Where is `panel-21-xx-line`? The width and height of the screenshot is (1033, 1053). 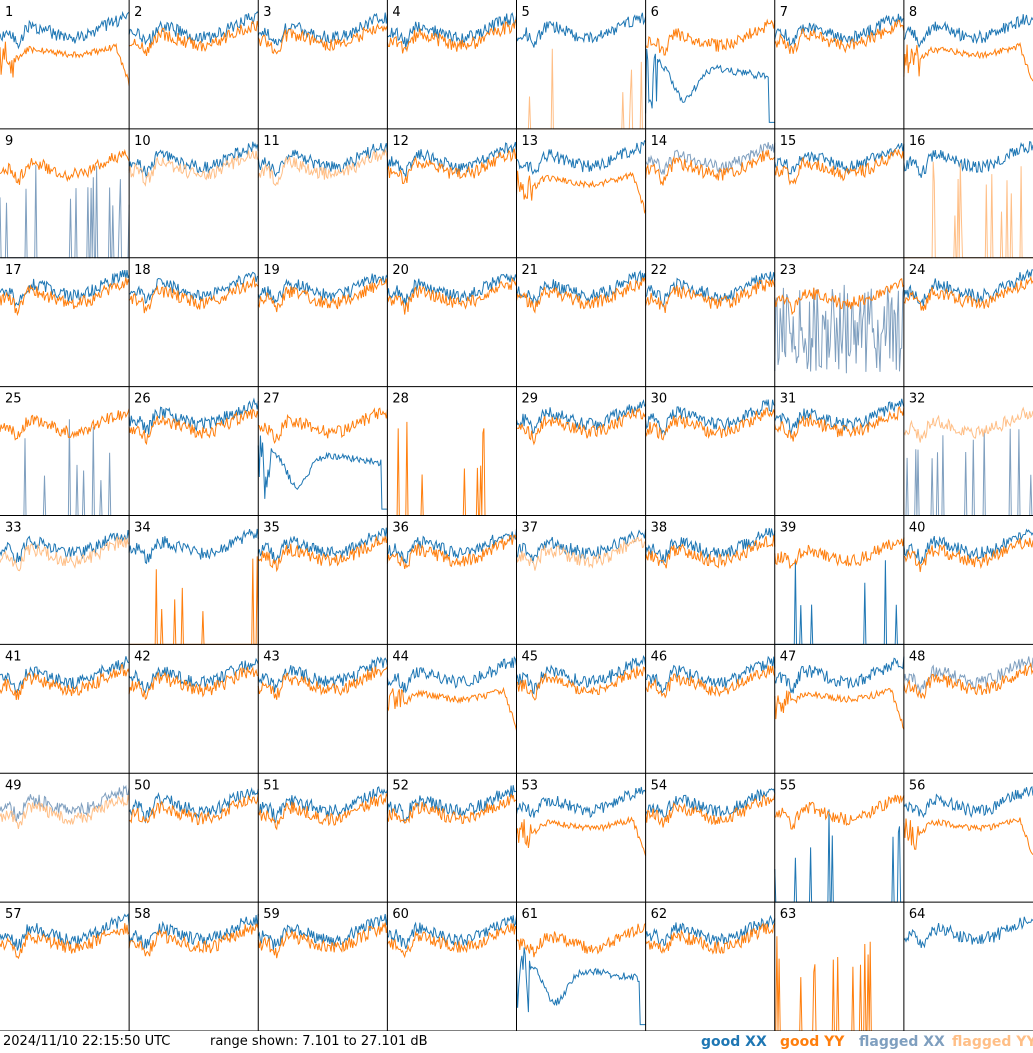 panel-21-xx-line is located at coordinates (581, 286).